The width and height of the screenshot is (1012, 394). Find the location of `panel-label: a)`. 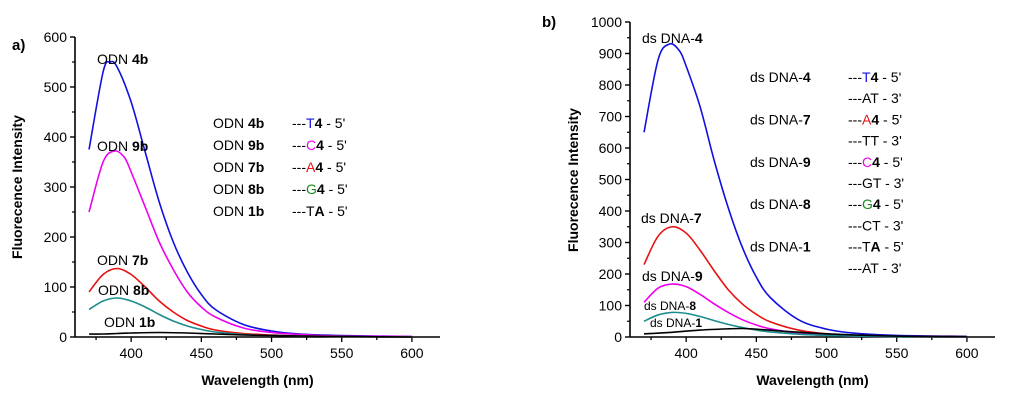

panel-label: a) is located at coordinates (18, 45).